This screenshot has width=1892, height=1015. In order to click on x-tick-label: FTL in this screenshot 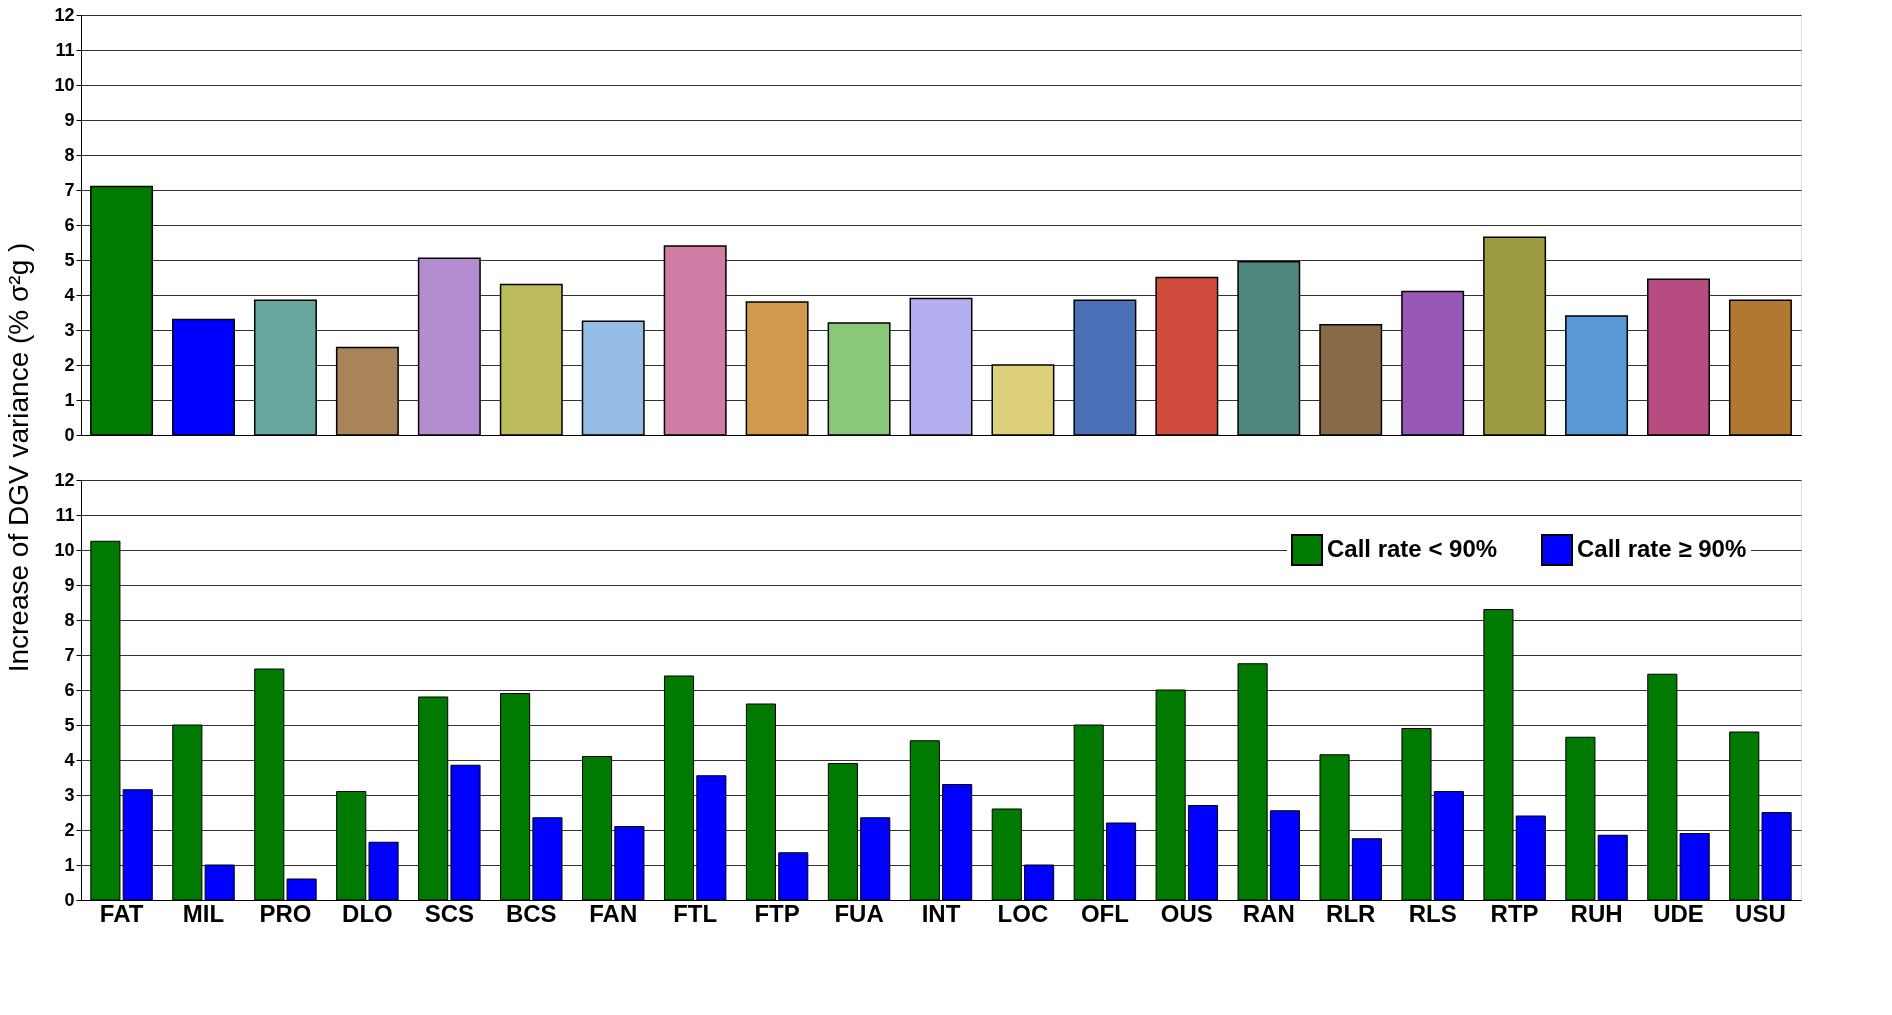, I will do `click(695, 913)`.